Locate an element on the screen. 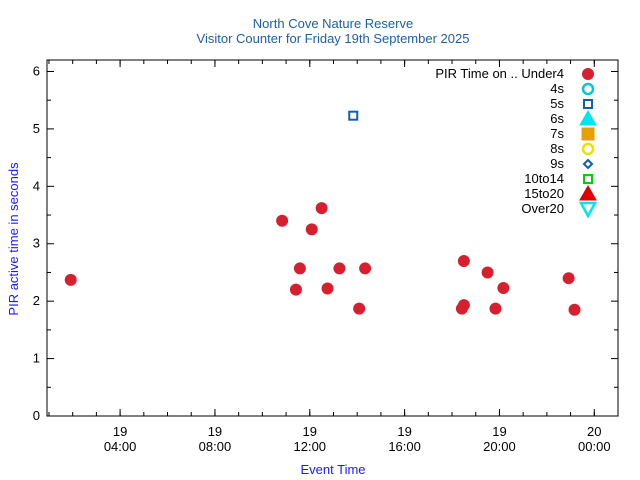  x-tick-label-time: 08:00 is located at coordinates (215, 446).